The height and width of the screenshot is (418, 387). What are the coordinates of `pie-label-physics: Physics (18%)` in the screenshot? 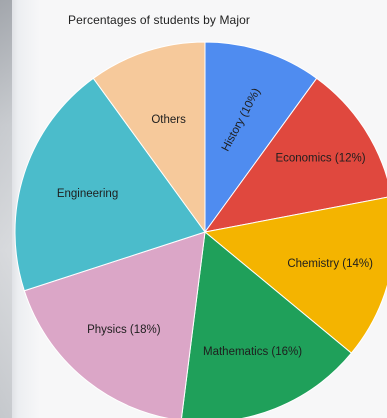 It's located at (124, 330).